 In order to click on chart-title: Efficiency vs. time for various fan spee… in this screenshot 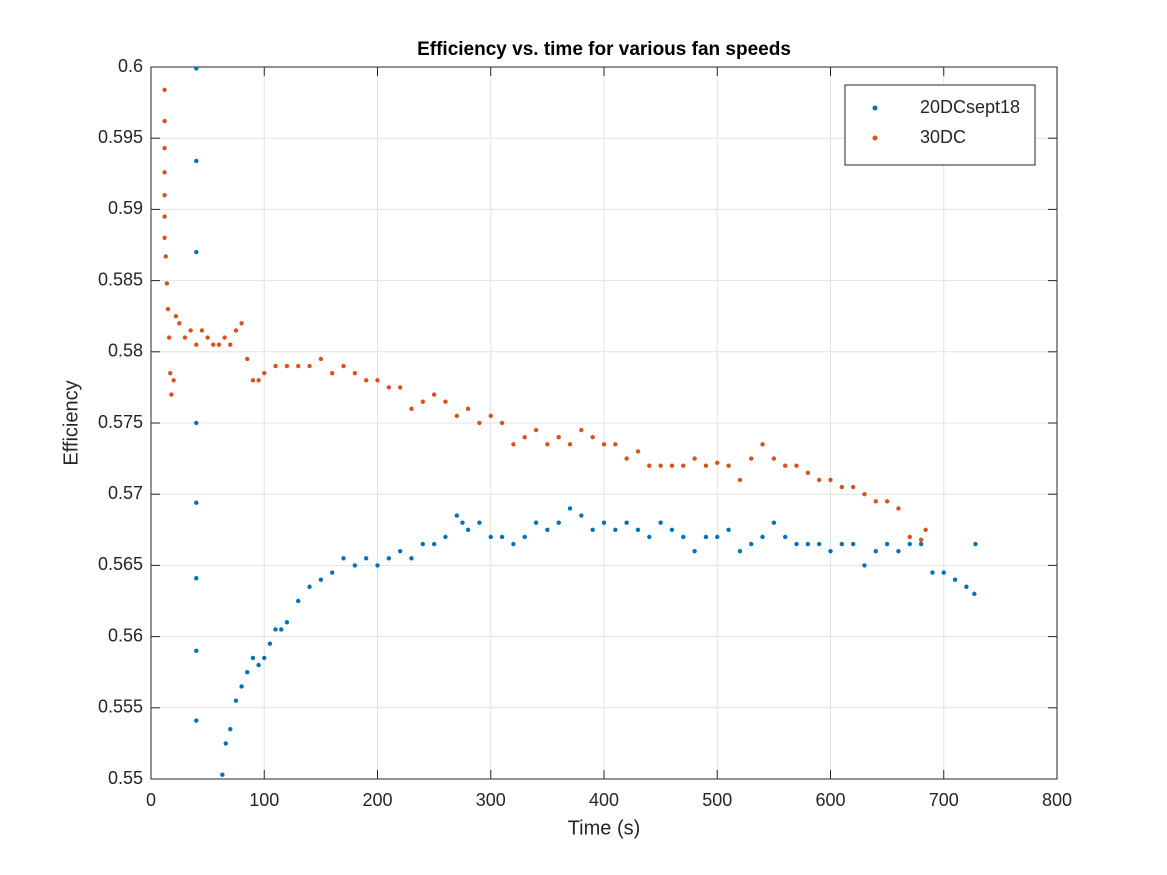, I will do `click(604, 49)`.